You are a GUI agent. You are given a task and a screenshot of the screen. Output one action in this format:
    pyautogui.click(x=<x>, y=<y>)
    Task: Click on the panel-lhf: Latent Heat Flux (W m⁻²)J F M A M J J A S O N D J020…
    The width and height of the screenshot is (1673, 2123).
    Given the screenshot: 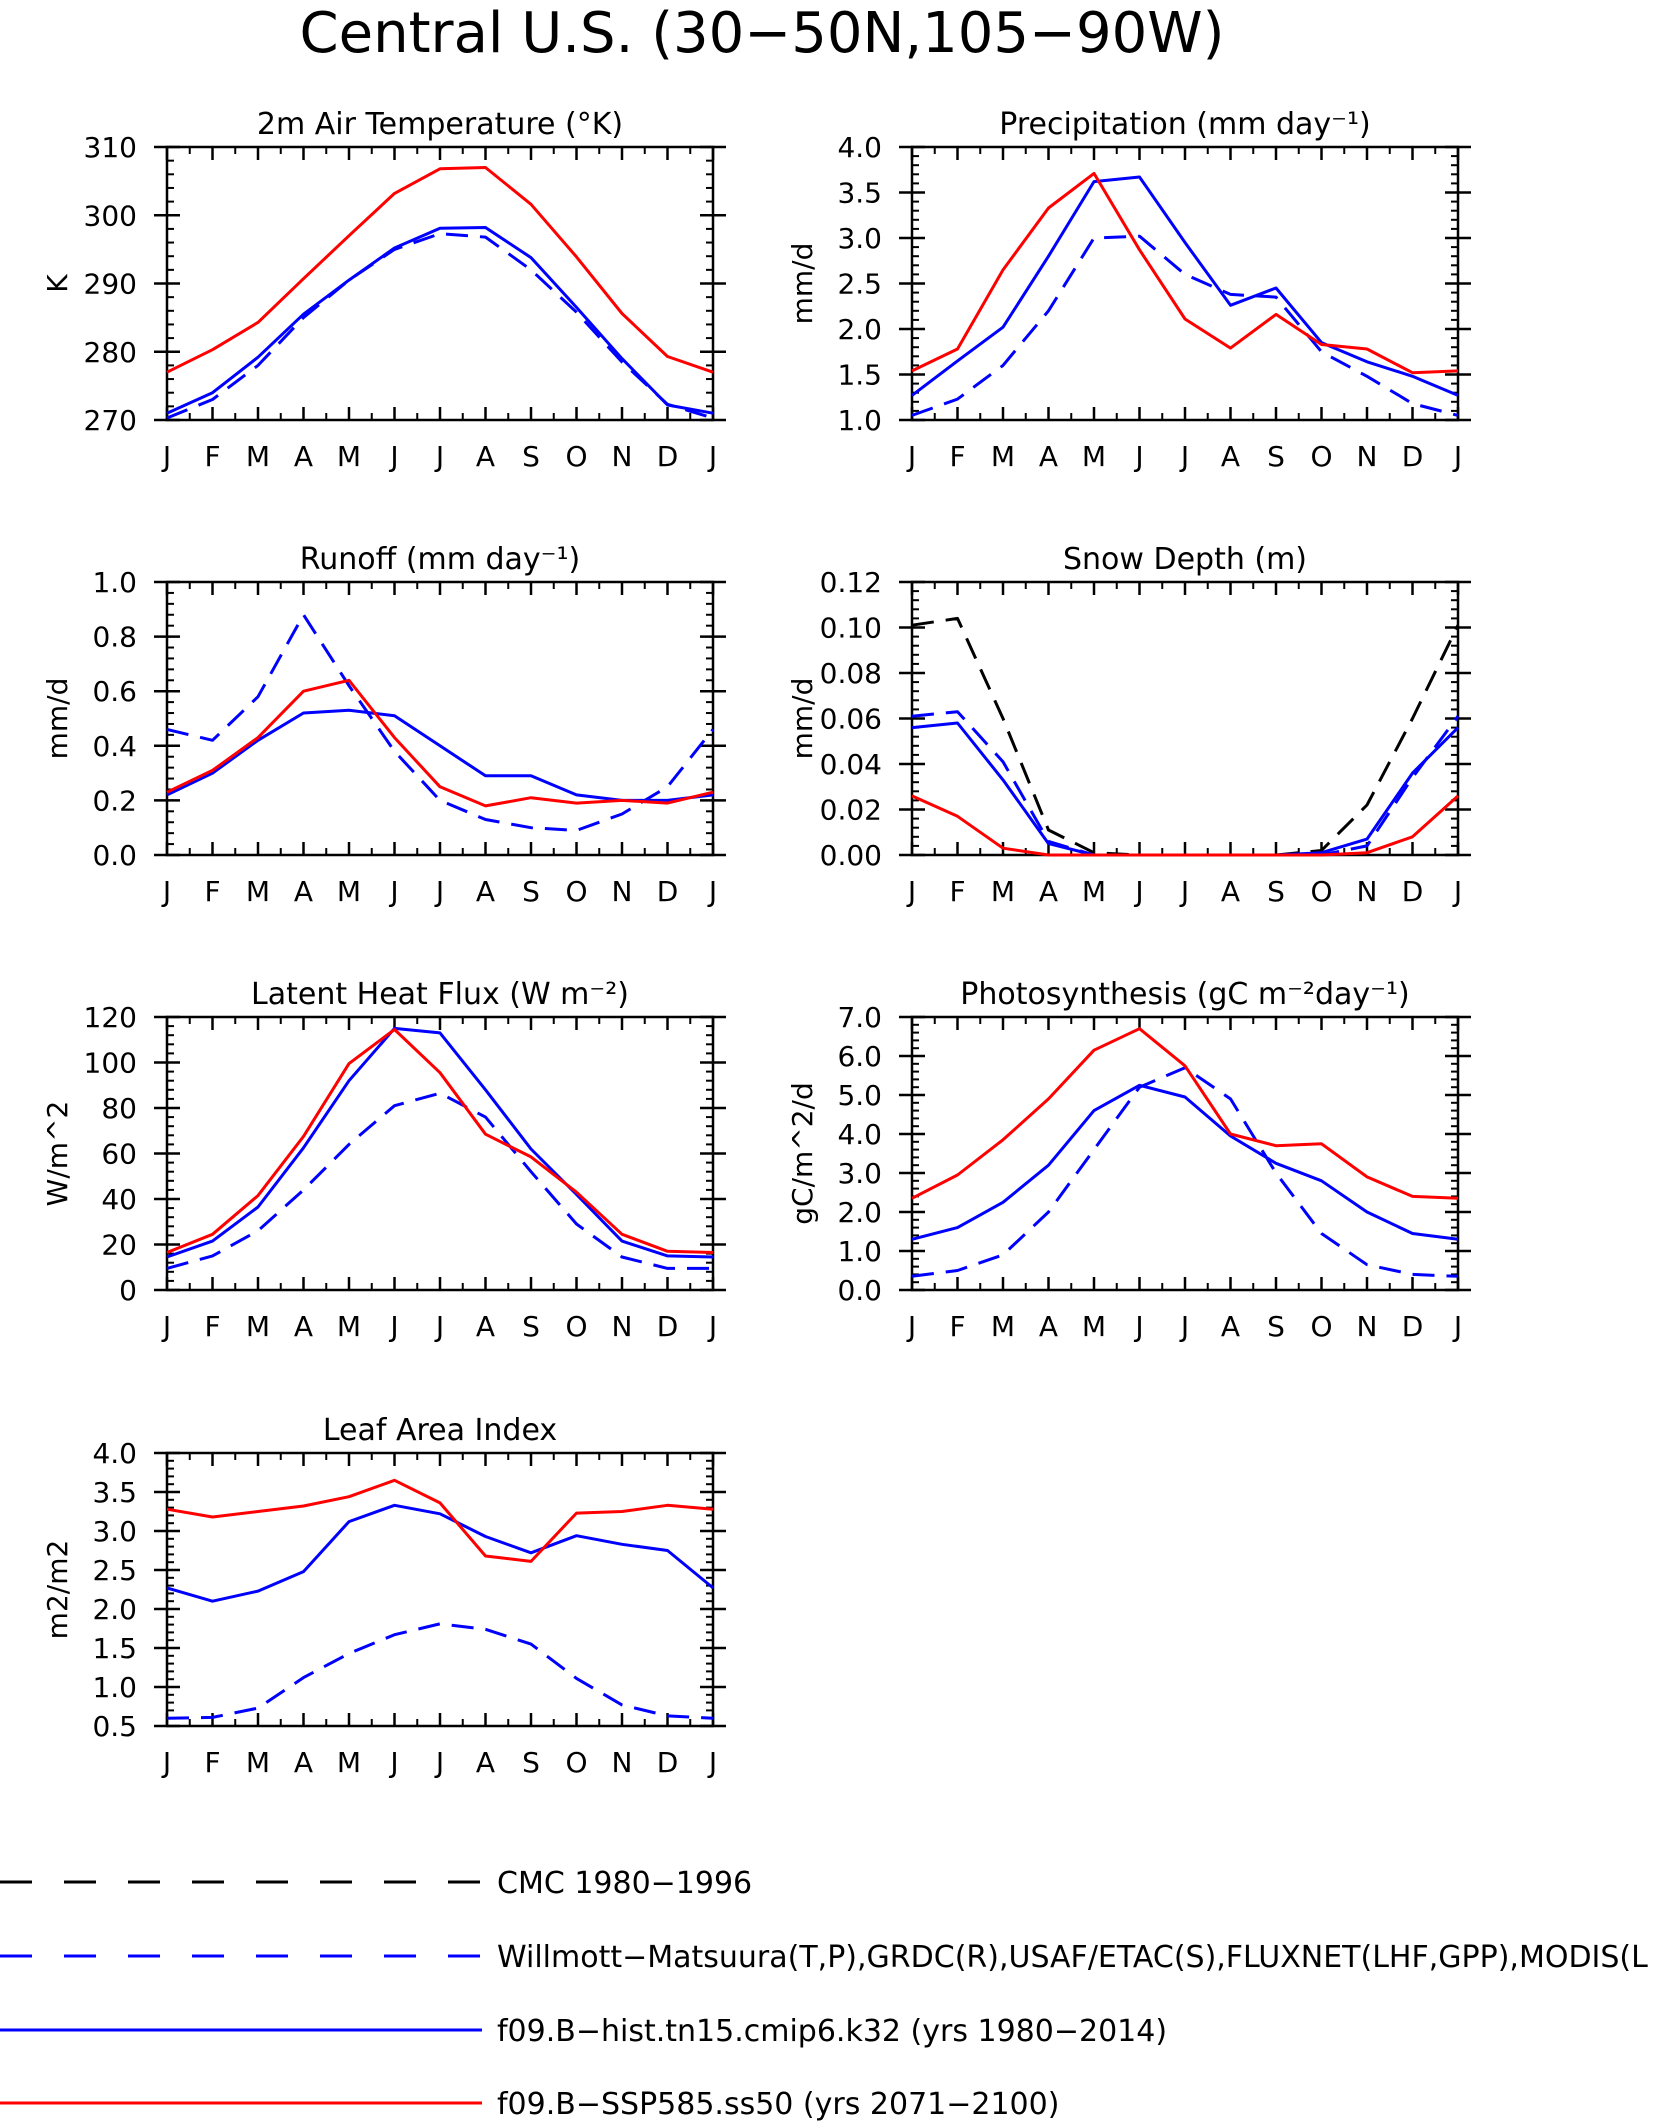 What is the action you would take?
    pyautogui.click(x=383, y=1160)
    